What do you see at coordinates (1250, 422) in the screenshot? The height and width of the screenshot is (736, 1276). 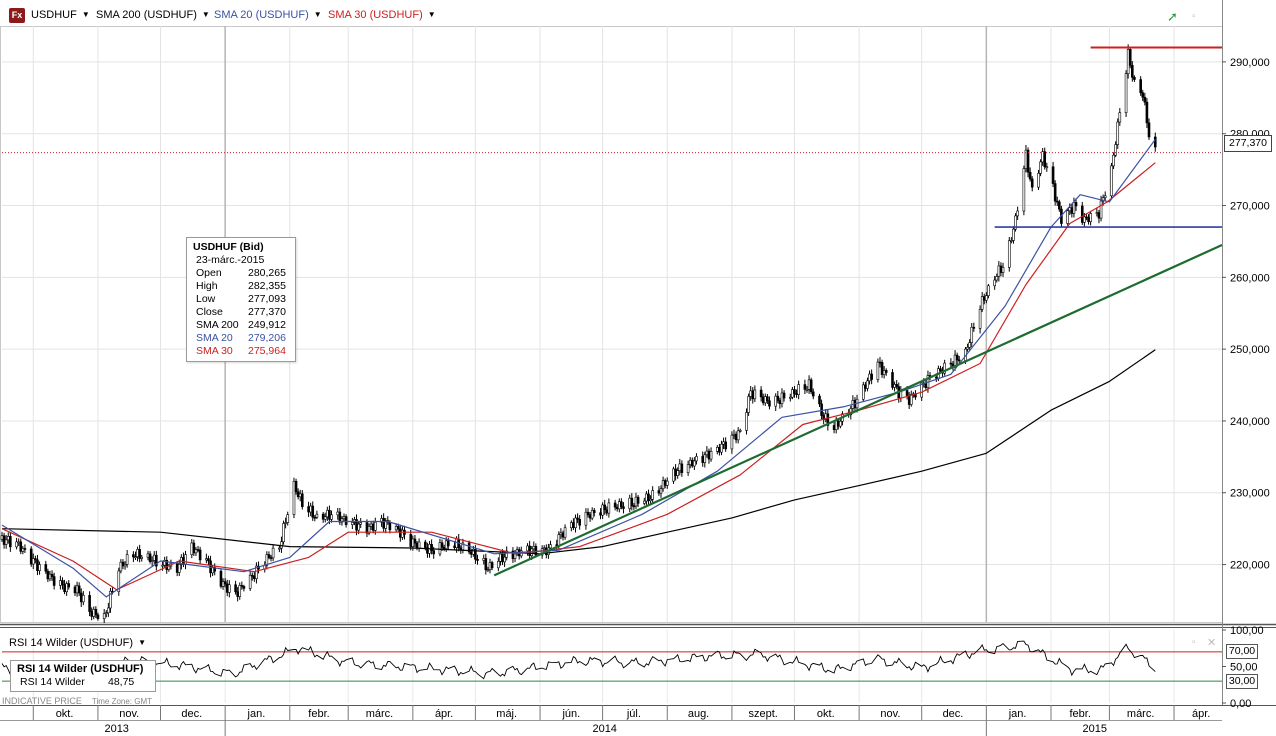 I see `y-tick-label: 240,000` at bounding box center [1250, 422].